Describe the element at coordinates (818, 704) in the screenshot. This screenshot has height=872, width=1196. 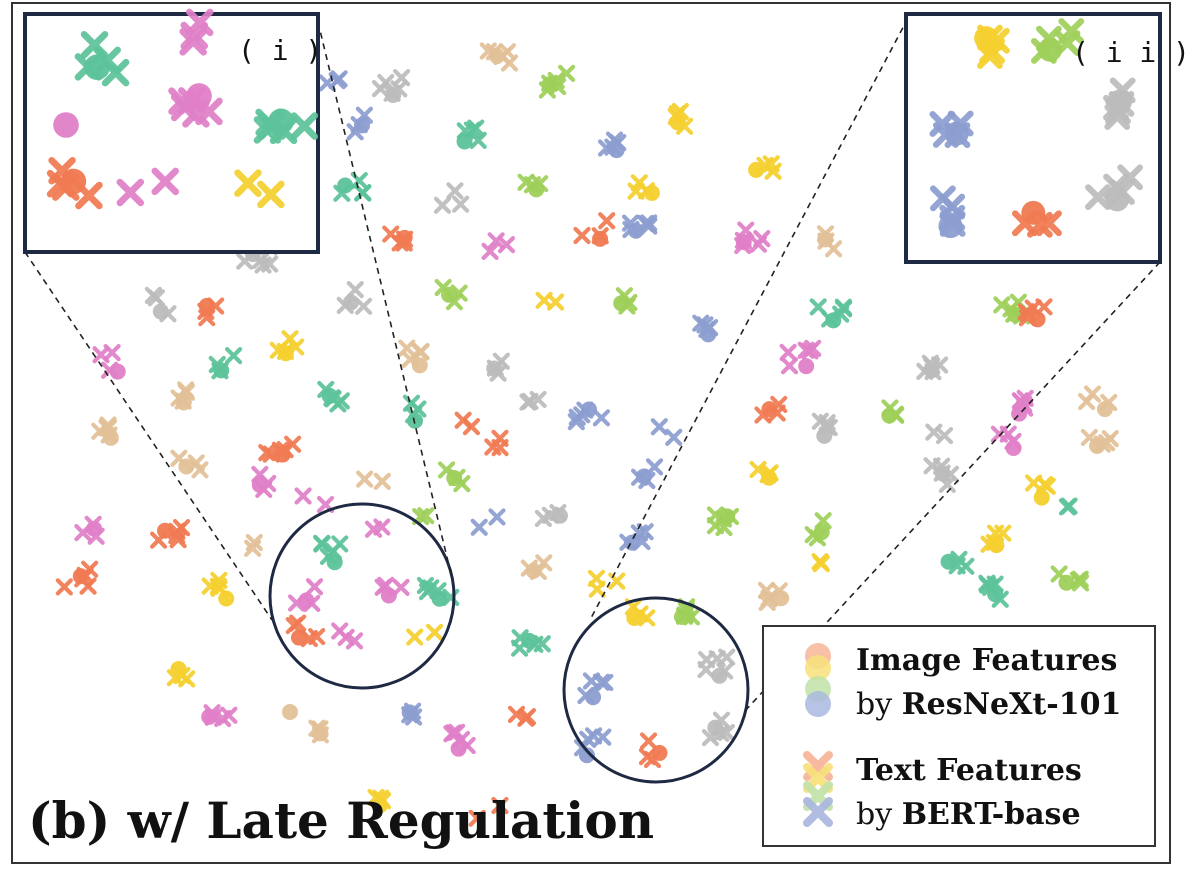
I see `legend-swatch-blue-circle` at that location.